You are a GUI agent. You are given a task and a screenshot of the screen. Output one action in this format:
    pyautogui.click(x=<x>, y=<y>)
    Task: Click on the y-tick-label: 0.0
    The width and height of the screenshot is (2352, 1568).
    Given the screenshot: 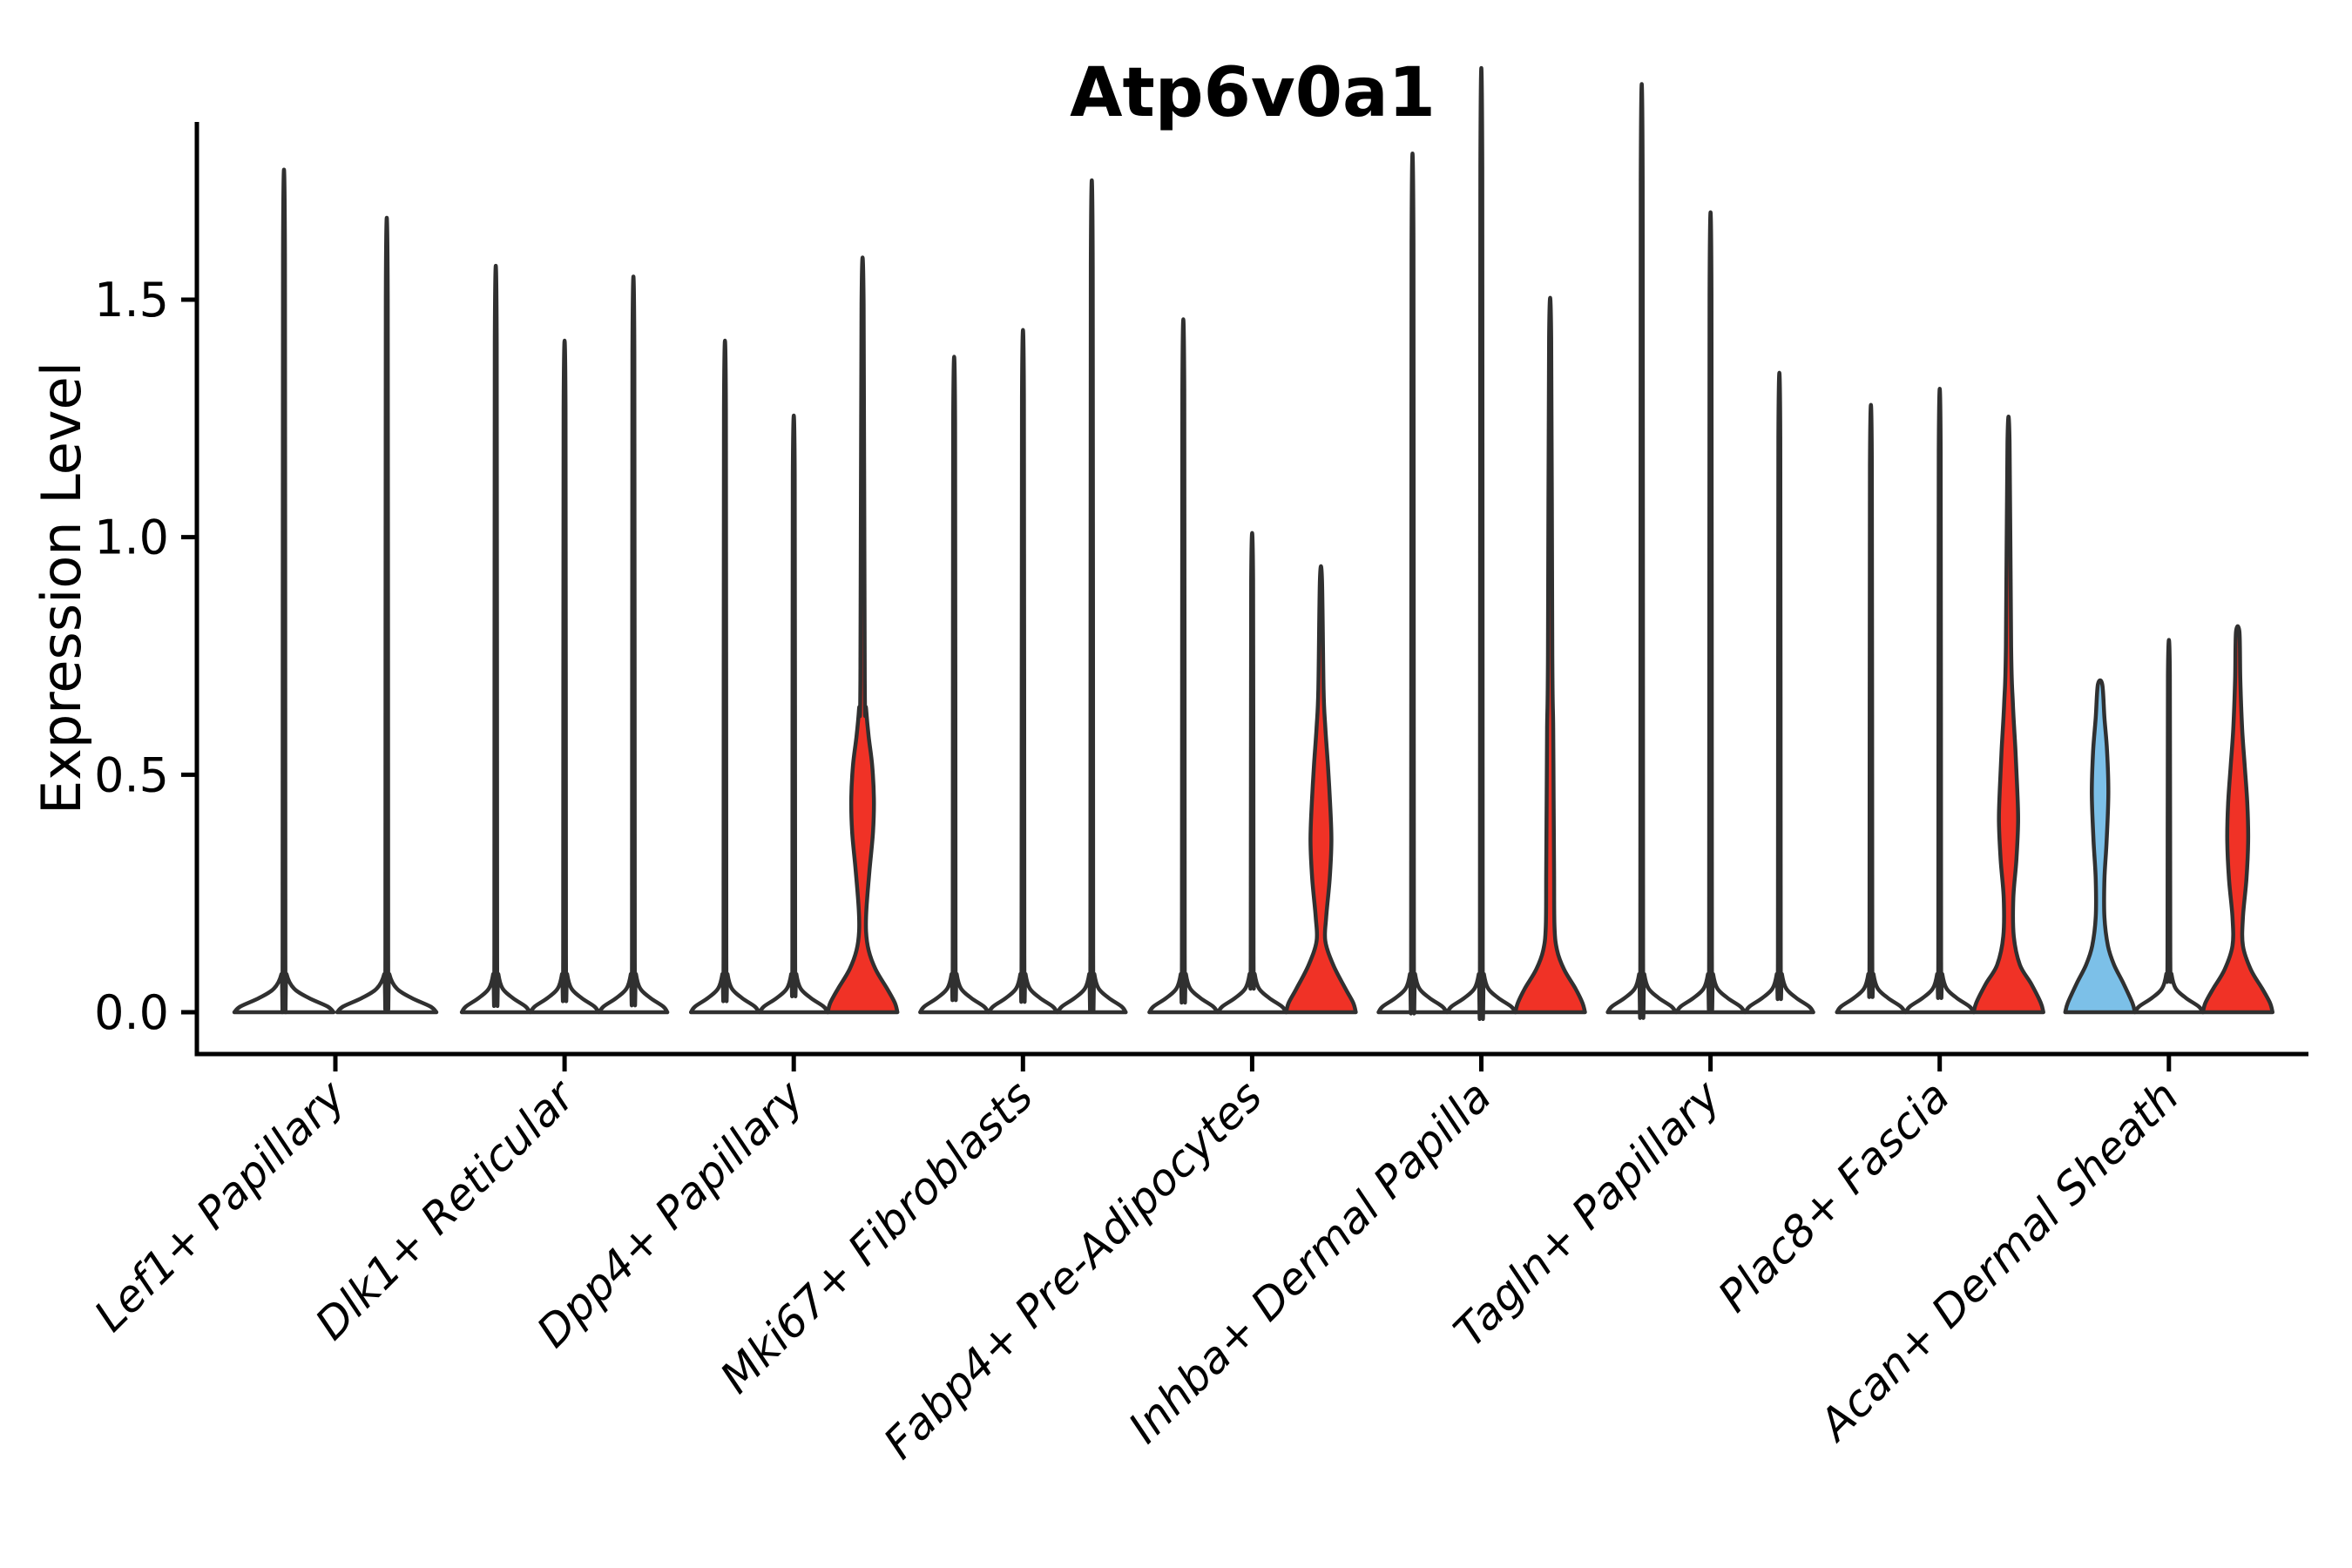 What is the action you would take?
    pyautogui.click(x=131, y=1013)
    